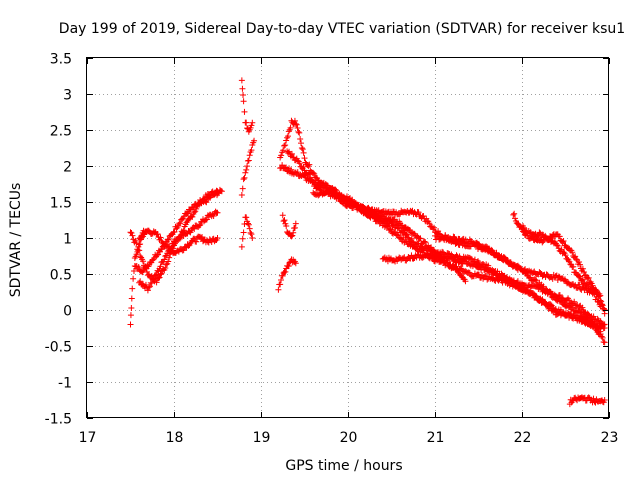  I want to click on x-tick-label: 17, so click(88, 438).